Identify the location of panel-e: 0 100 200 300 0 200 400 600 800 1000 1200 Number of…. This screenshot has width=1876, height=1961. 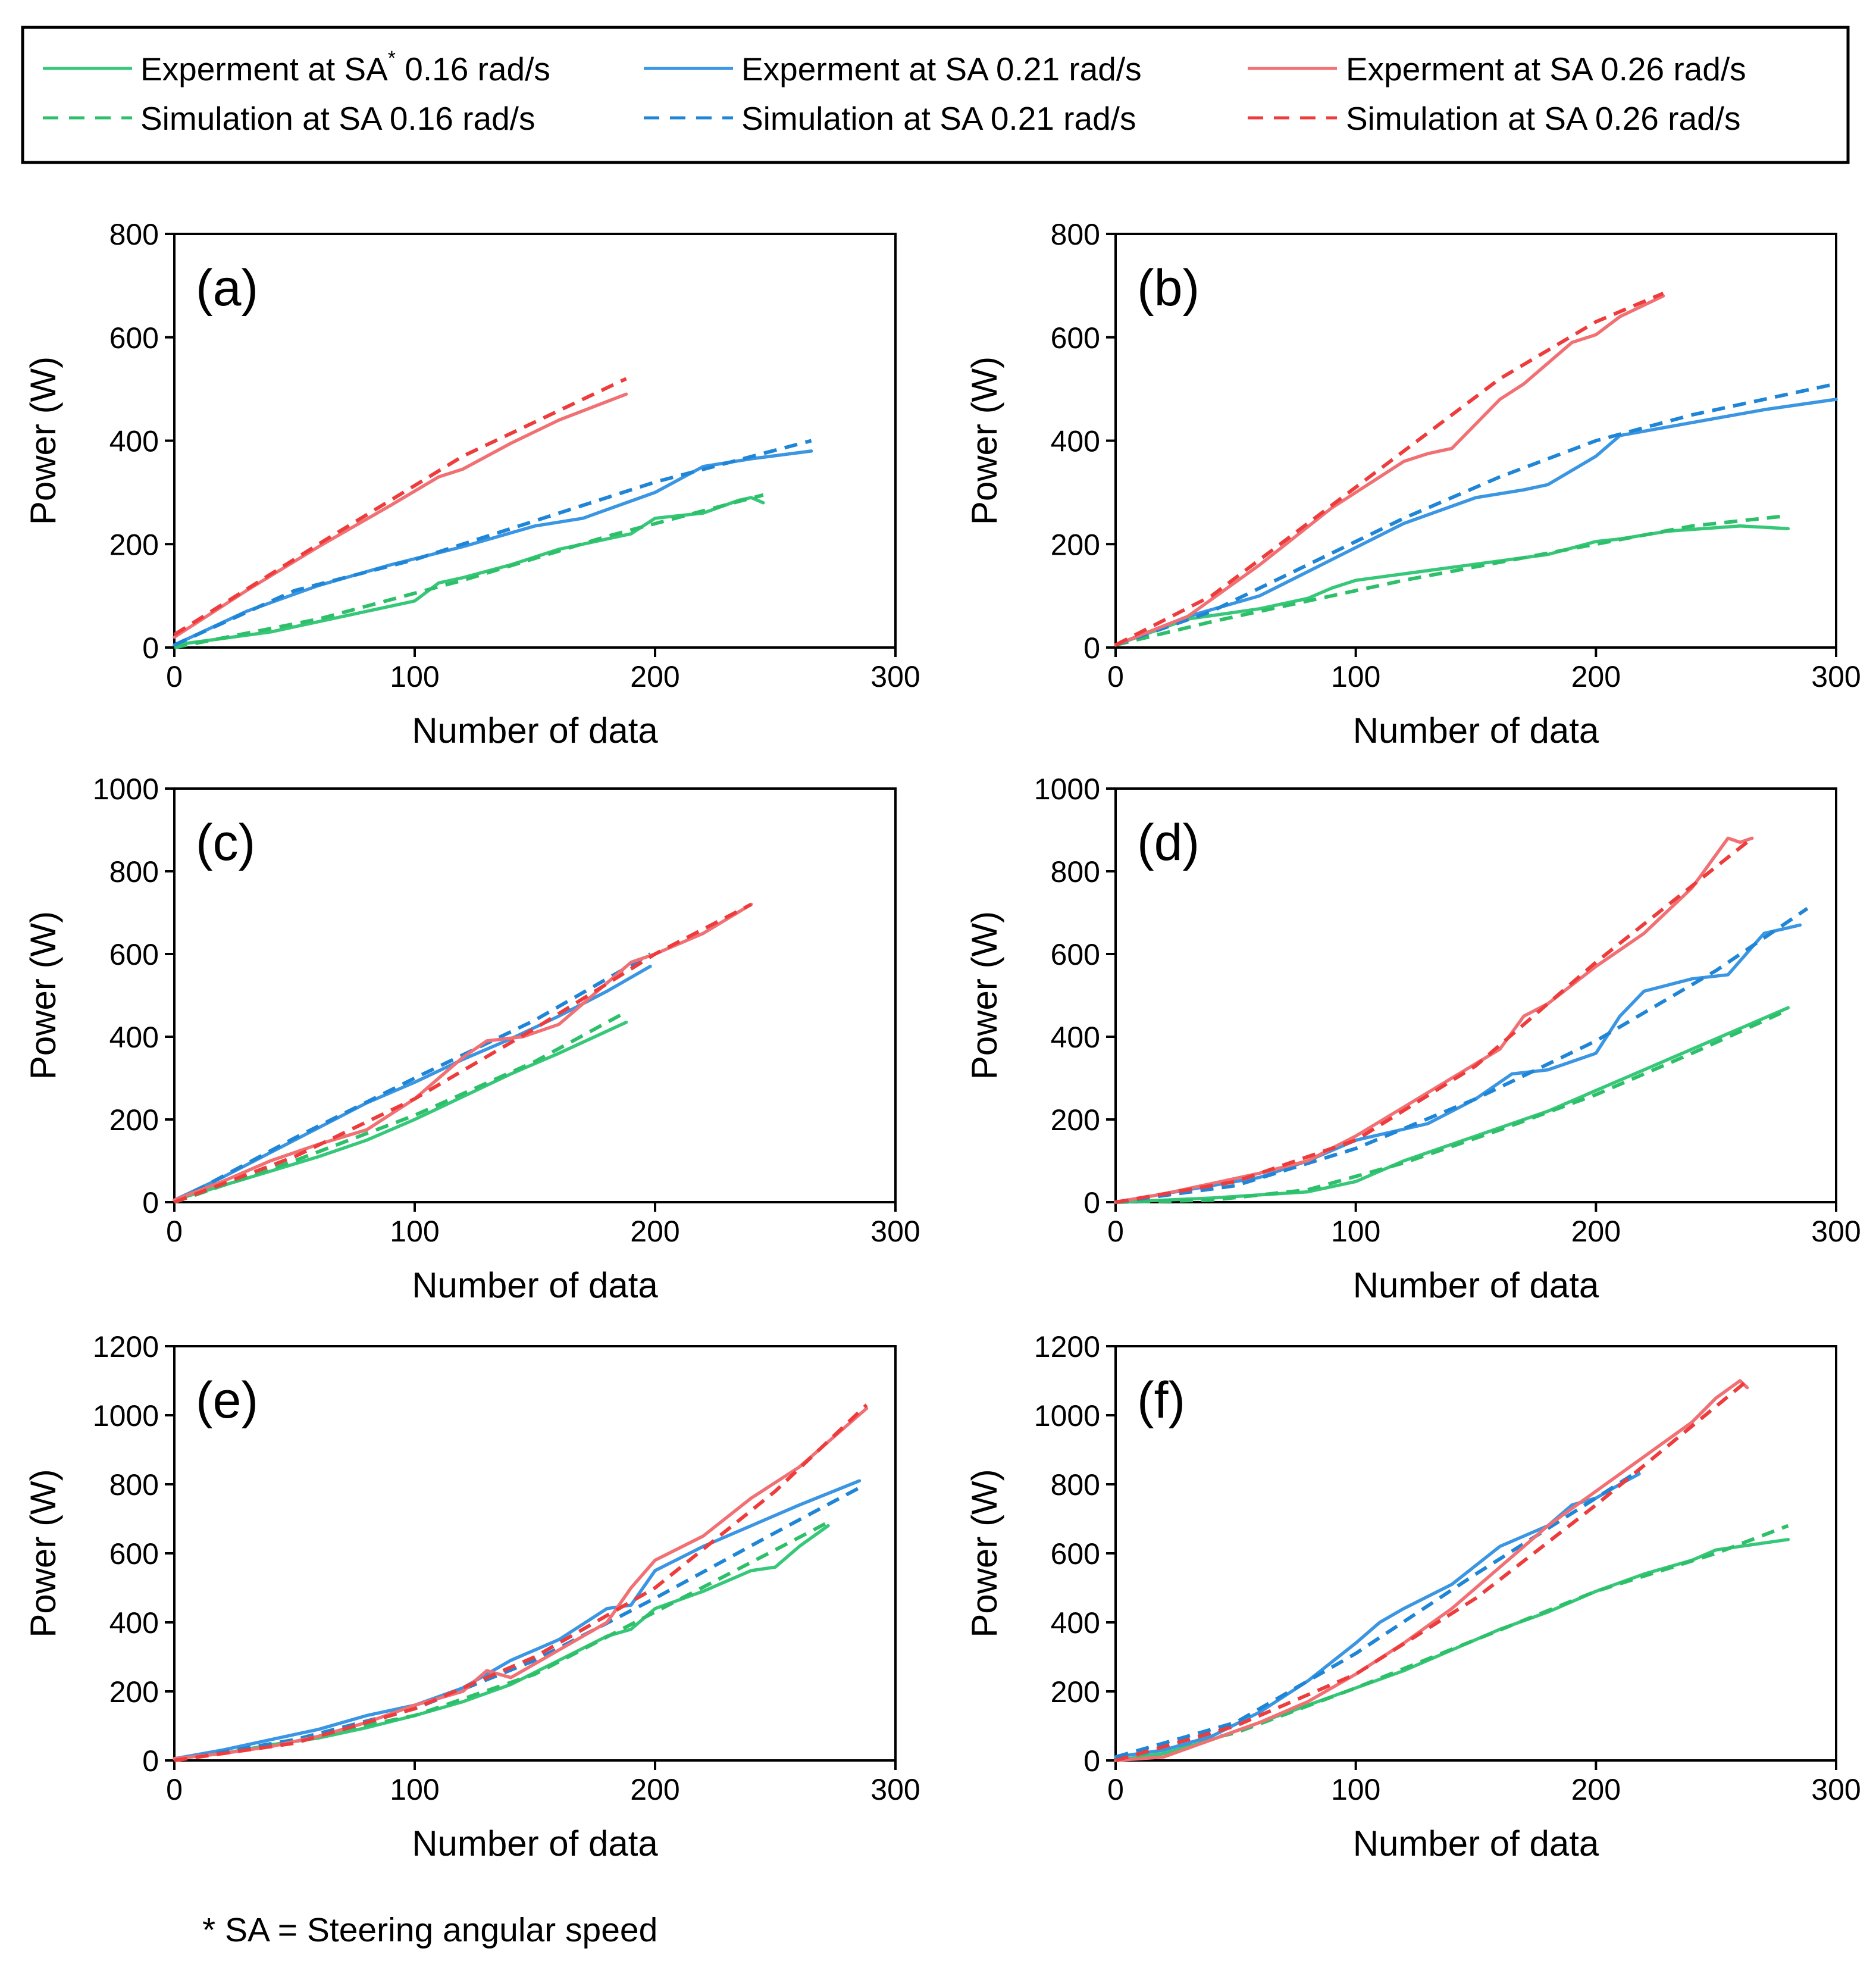
(471, 1596).